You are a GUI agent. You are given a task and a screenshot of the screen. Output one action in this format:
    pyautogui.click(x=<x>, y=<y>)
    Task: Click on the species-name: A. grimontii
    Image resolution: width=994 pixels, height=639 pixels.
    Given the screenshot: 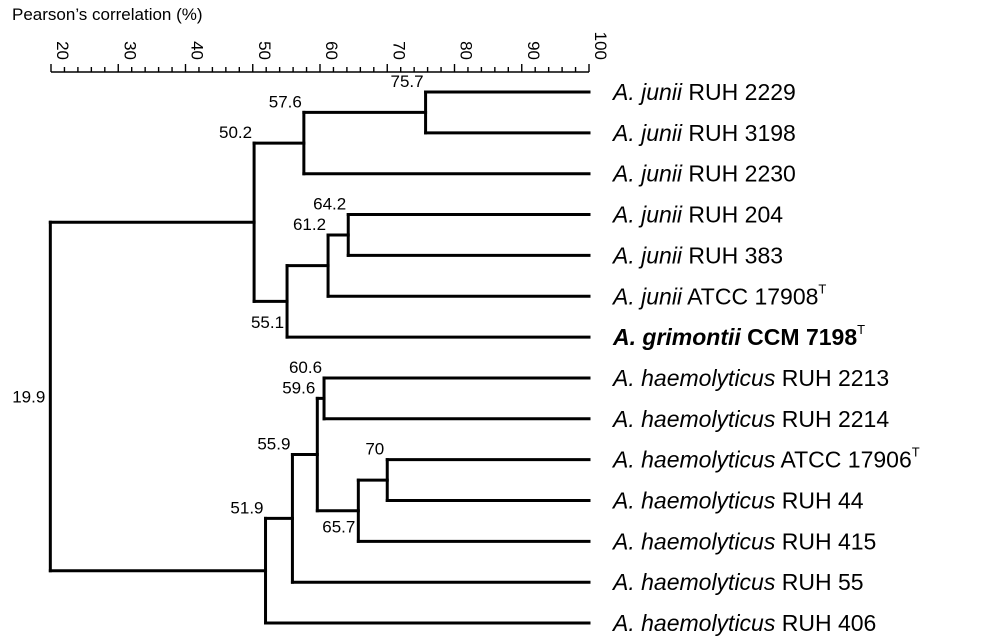 What is the action you would take?
    pyautogui.click(x=676, y=337)
    